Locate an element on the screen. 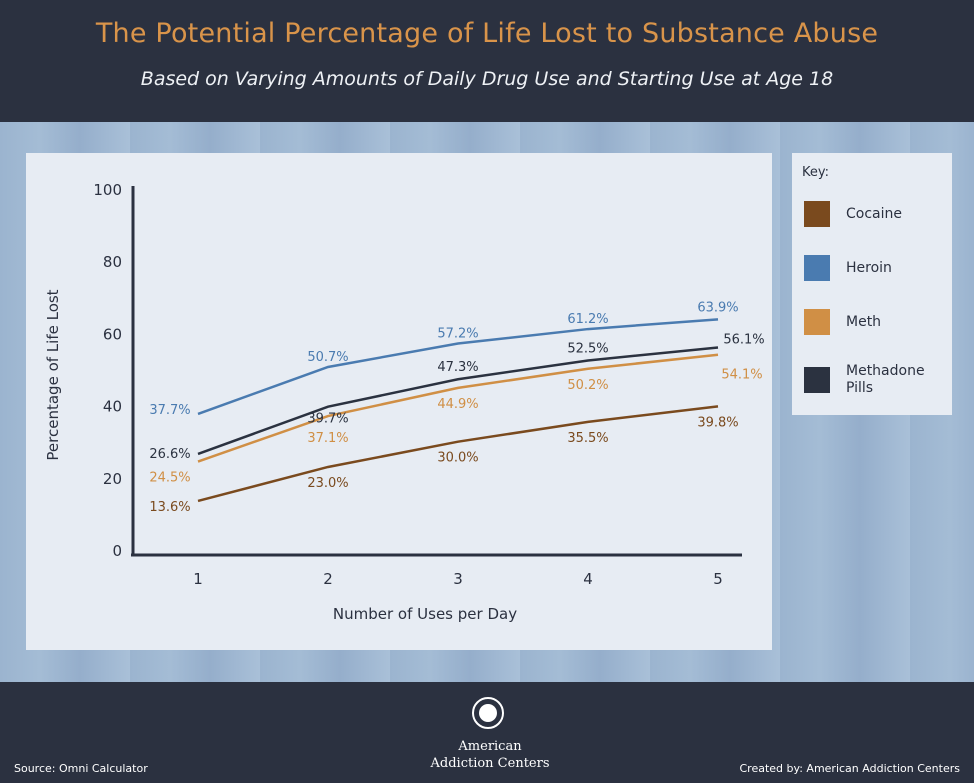 The height and width of the screenshot is (783, 974). data-label: 23.0% is located at coordinates (327, 483).